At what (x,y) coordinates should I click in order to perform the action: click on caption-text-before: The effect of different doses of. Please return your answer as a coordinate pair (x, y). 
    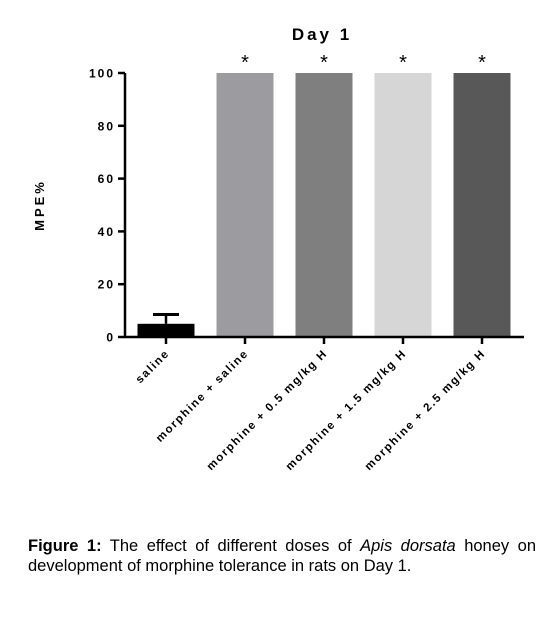
    Looking at the image, I should click on (231, 546).